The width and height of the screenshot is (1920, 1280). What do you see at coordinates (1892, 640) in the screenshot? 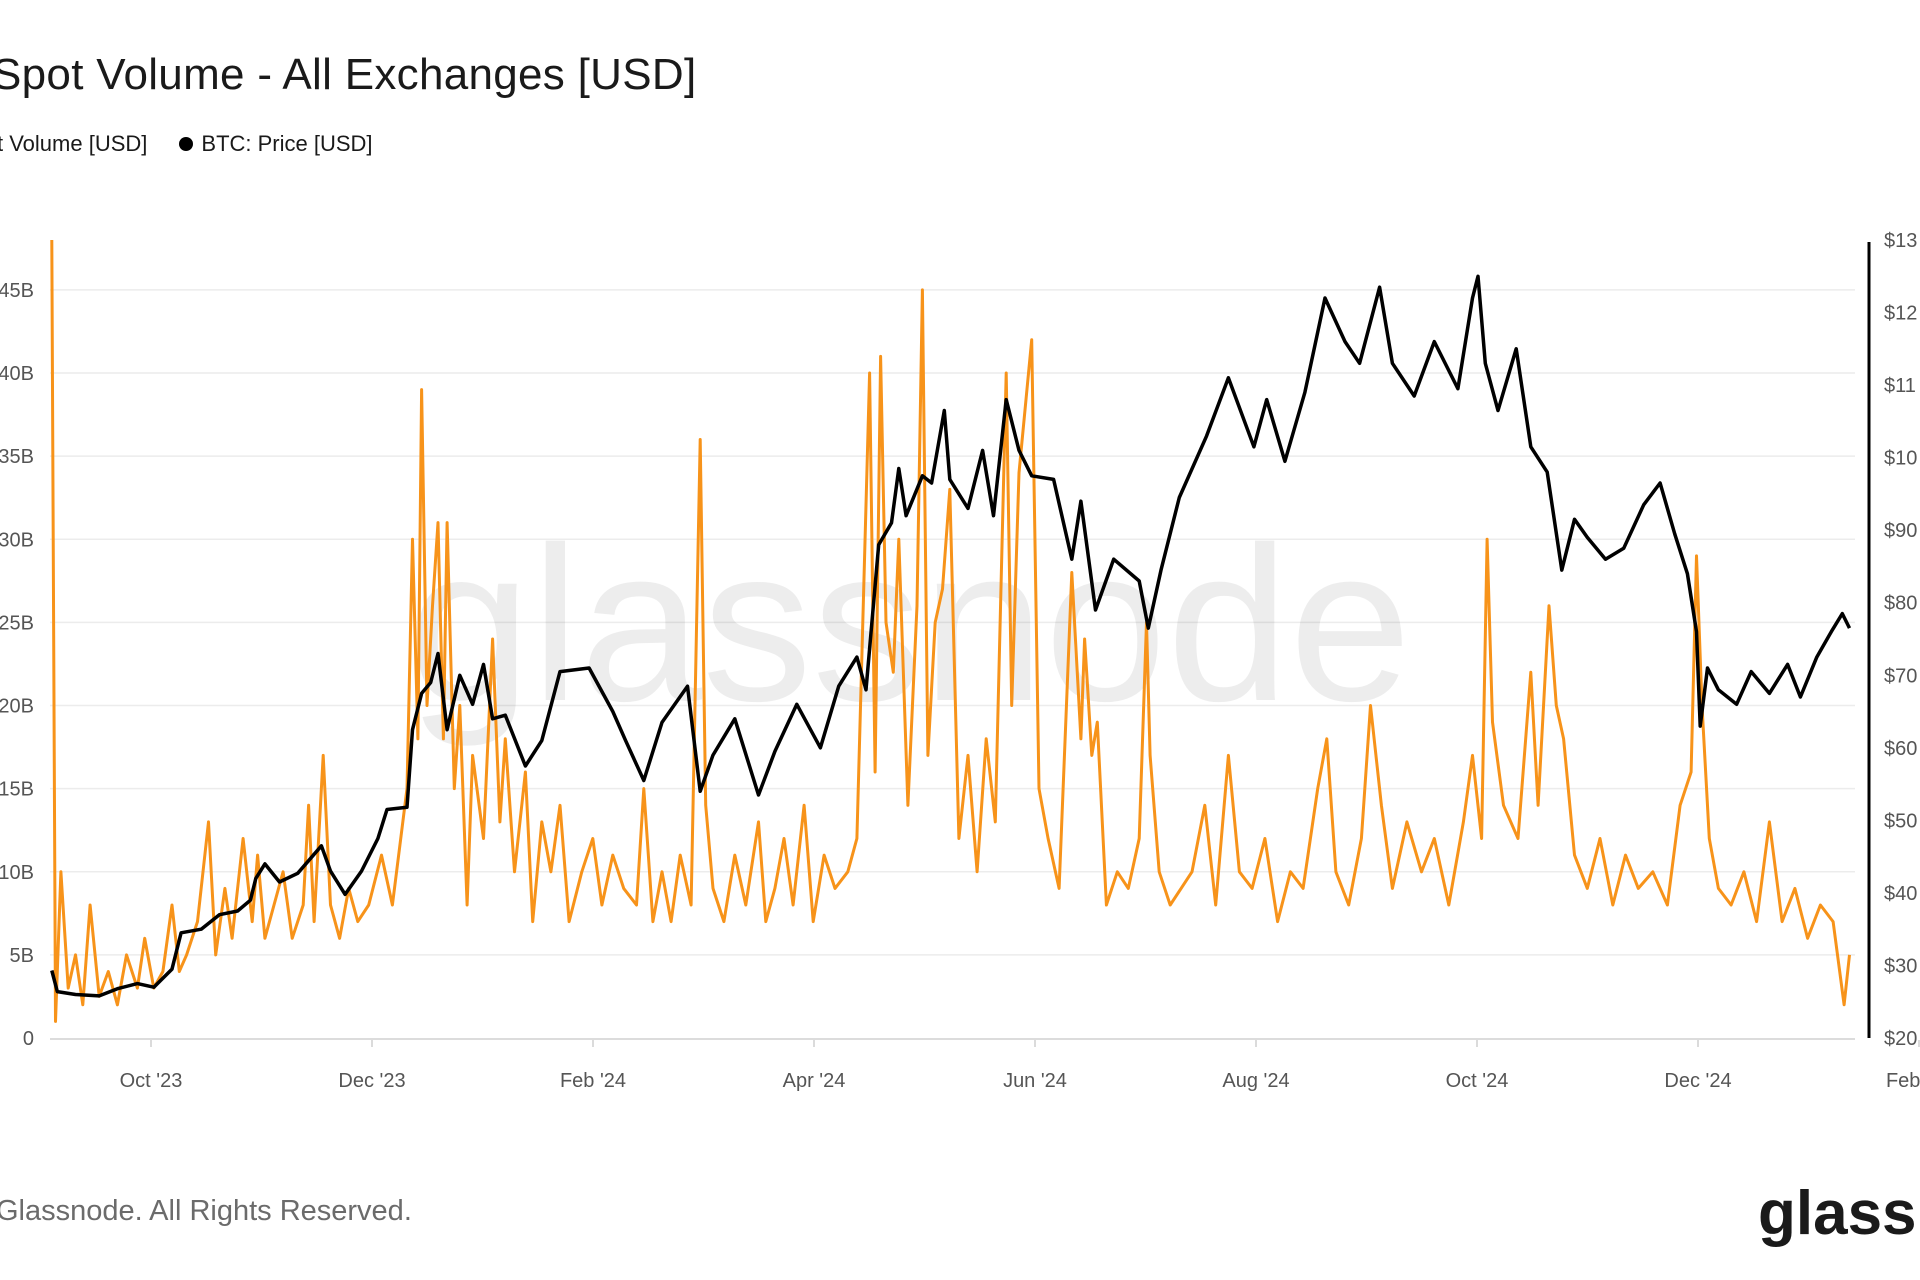
I see `y-axis-right: $20 $30 $40 $50 $60 $70 $80 $90 $10 $11 $12 $13` at bounding box center [1892, 640].